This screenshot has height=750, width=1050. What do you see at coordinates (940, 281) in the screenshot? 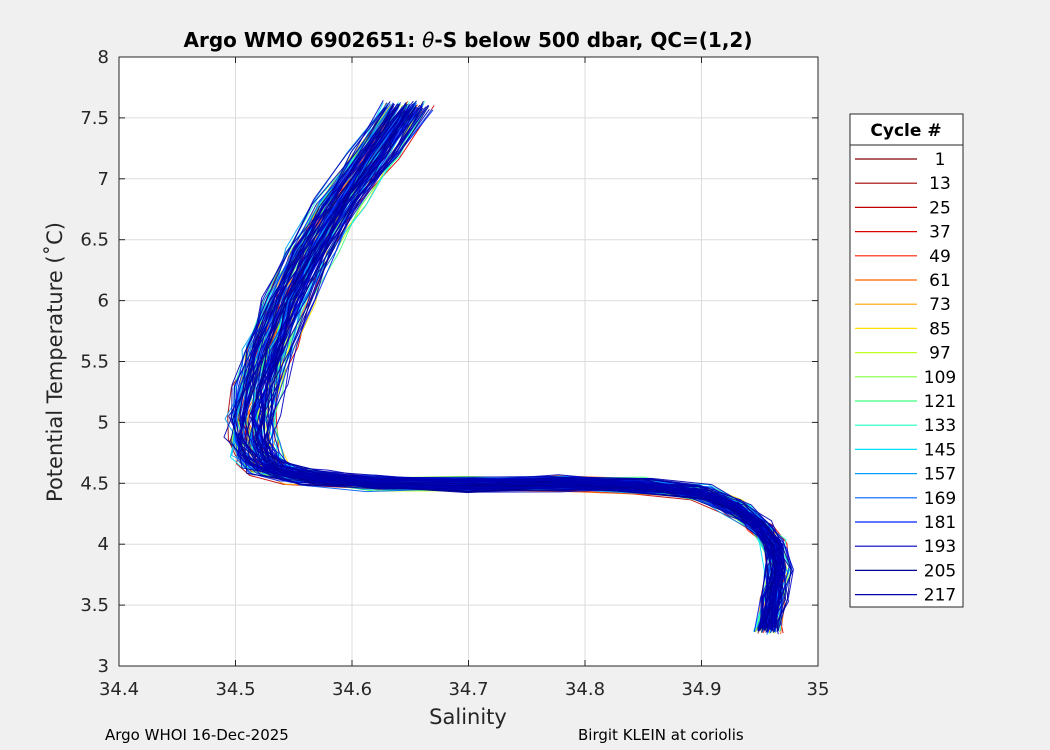
I see `legend-label: 61` at bounding box center [940, 281].